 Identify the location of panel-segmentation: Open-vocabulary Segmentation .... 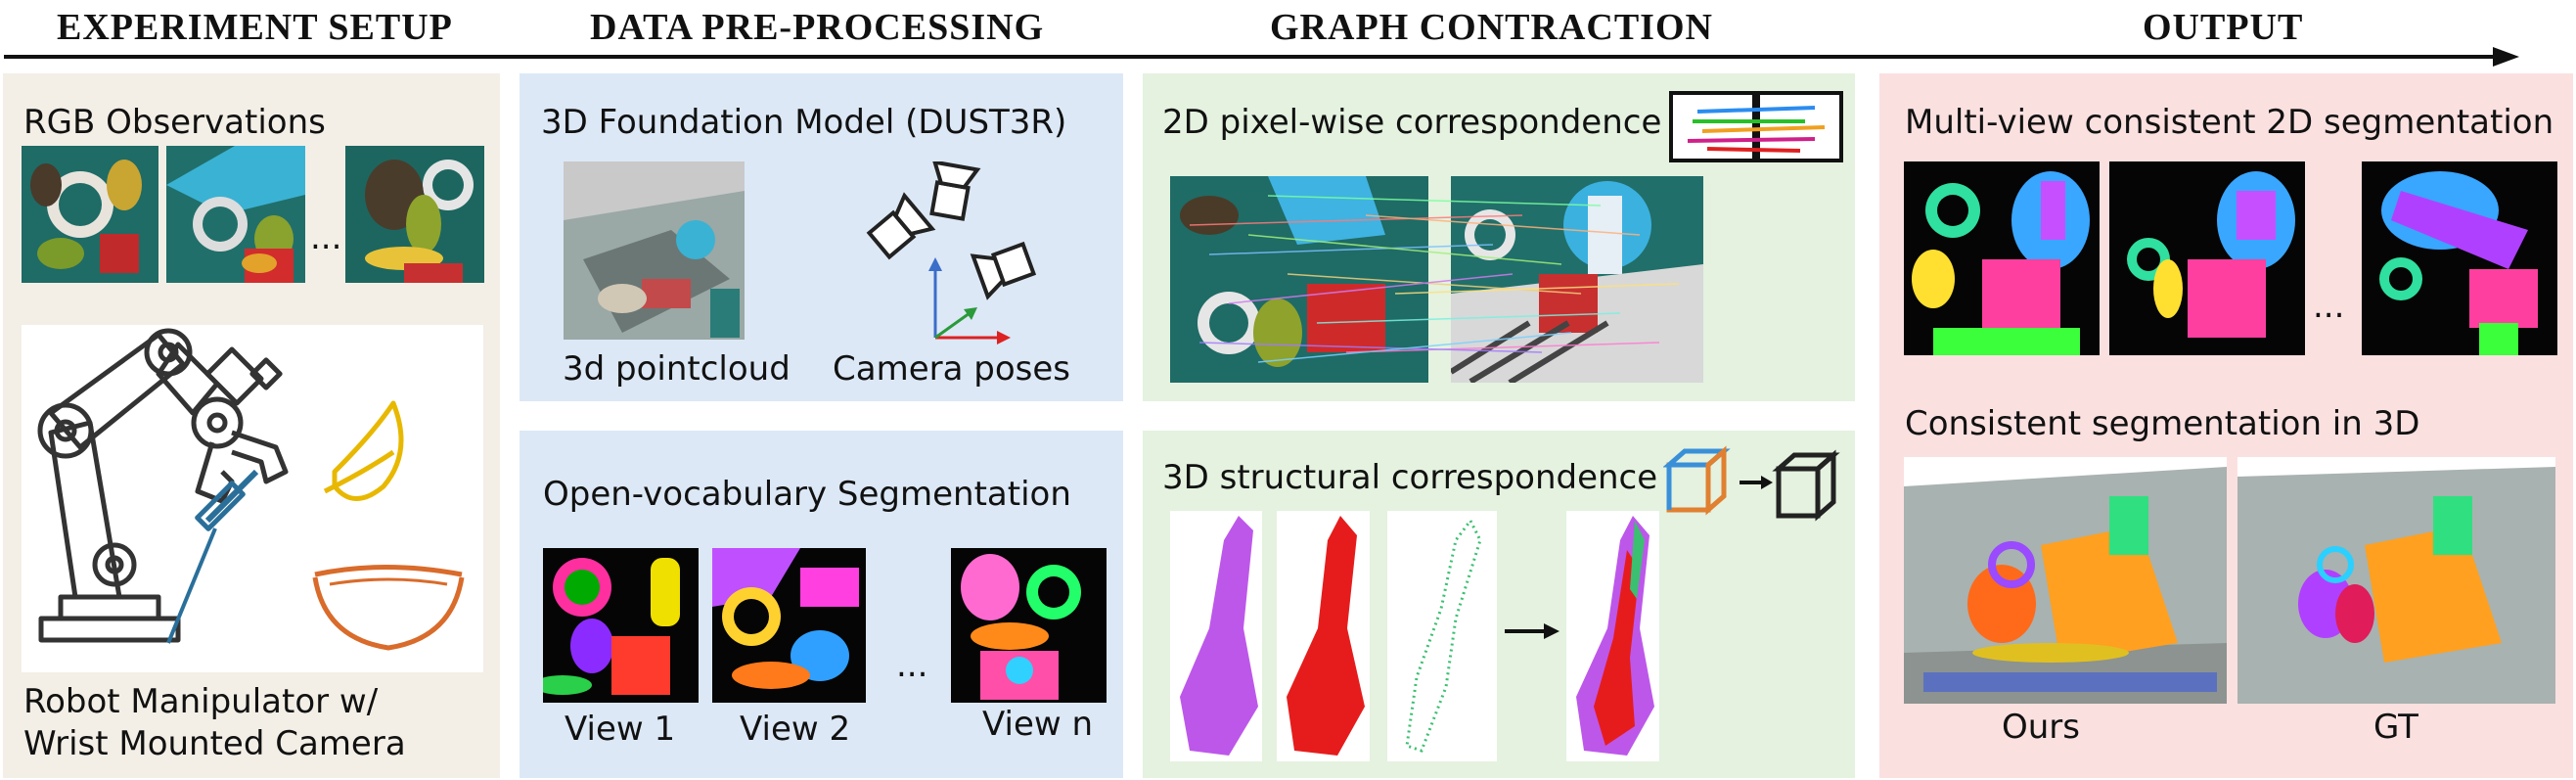
(821, 604).